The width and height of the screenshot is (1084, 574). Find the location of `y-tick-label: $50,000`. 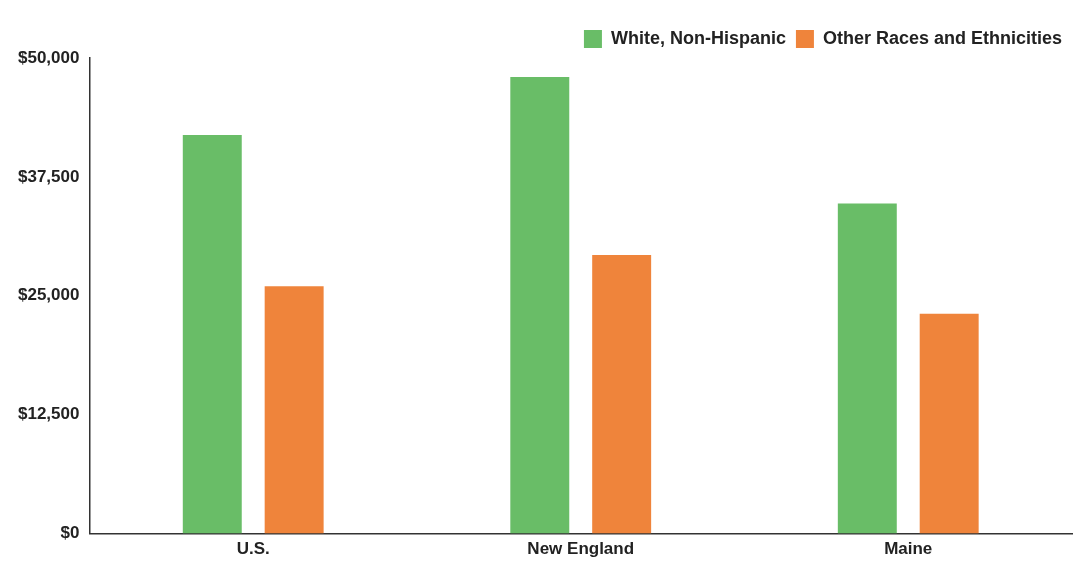

y-tick-label: $50,000 is located at coordinates (49, 57).